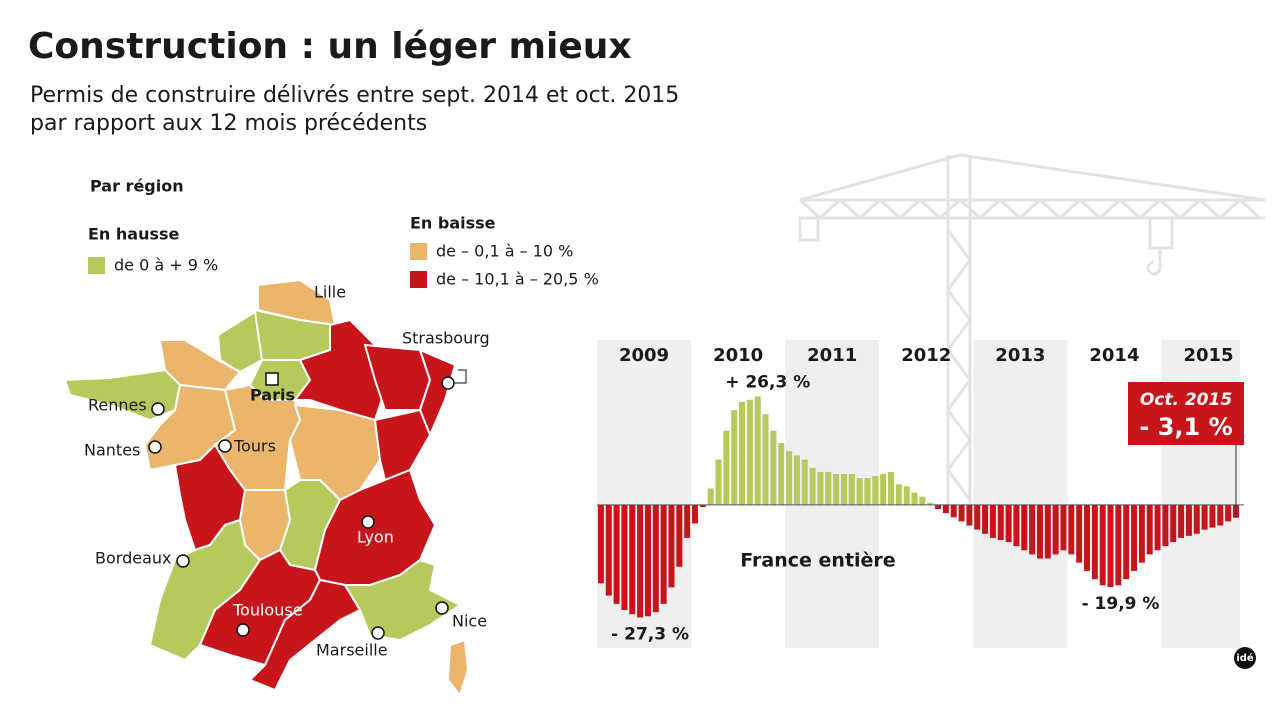 Image resolution: width=1280 pixels, height=720 pixels. I want to click on year-label: 2013, so click(1020, 355).